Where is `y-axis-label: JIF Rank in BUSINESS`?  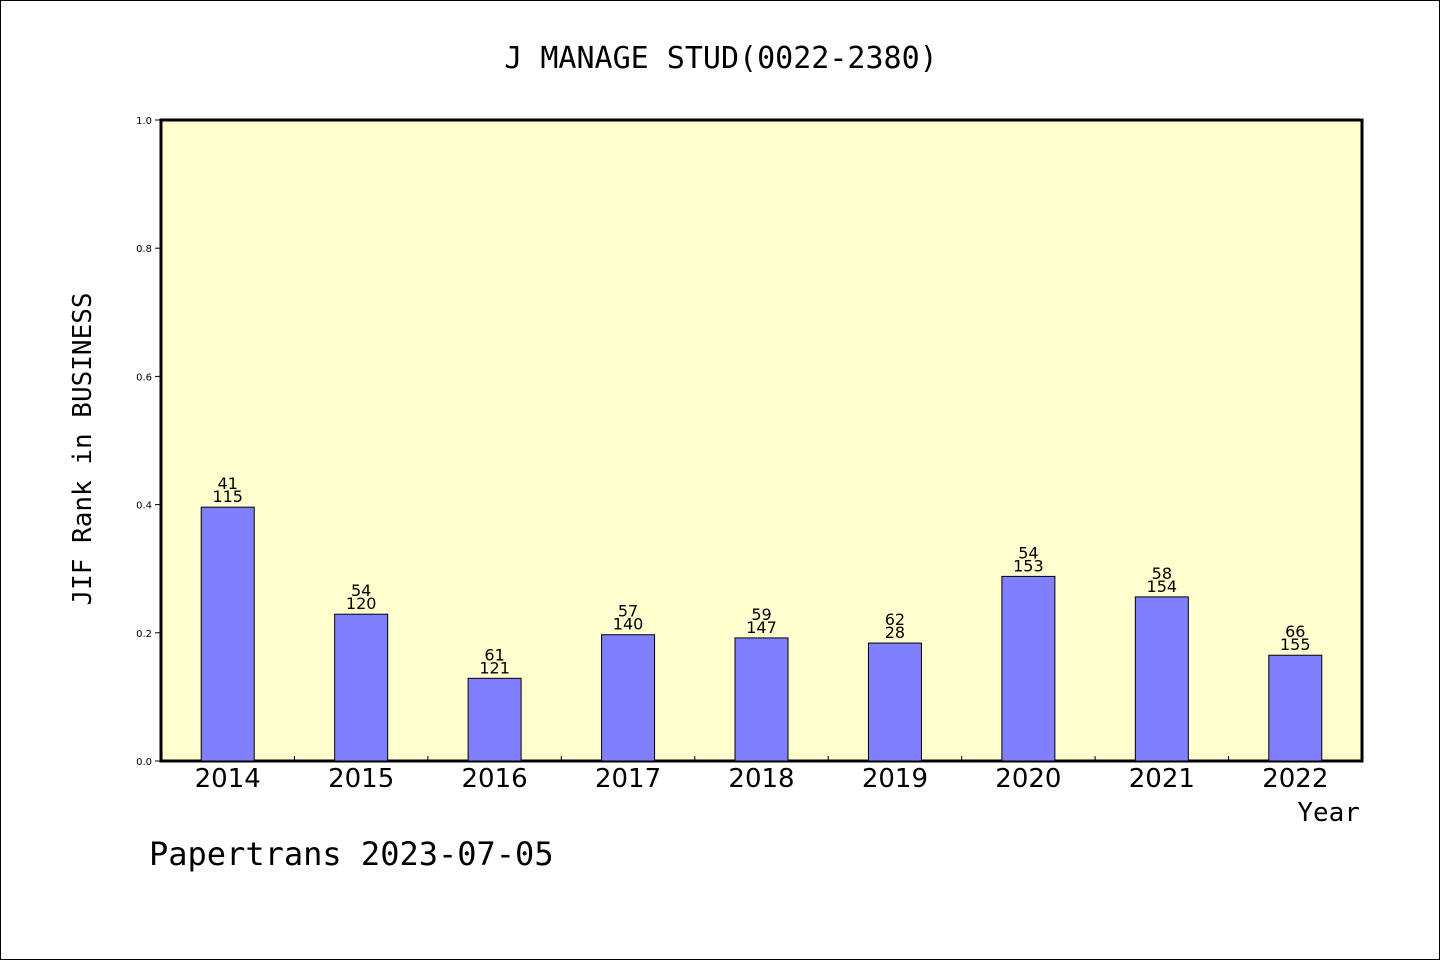 y-axis-label: JIF Rank in BUSINESS is located at coordinates (83, 448).